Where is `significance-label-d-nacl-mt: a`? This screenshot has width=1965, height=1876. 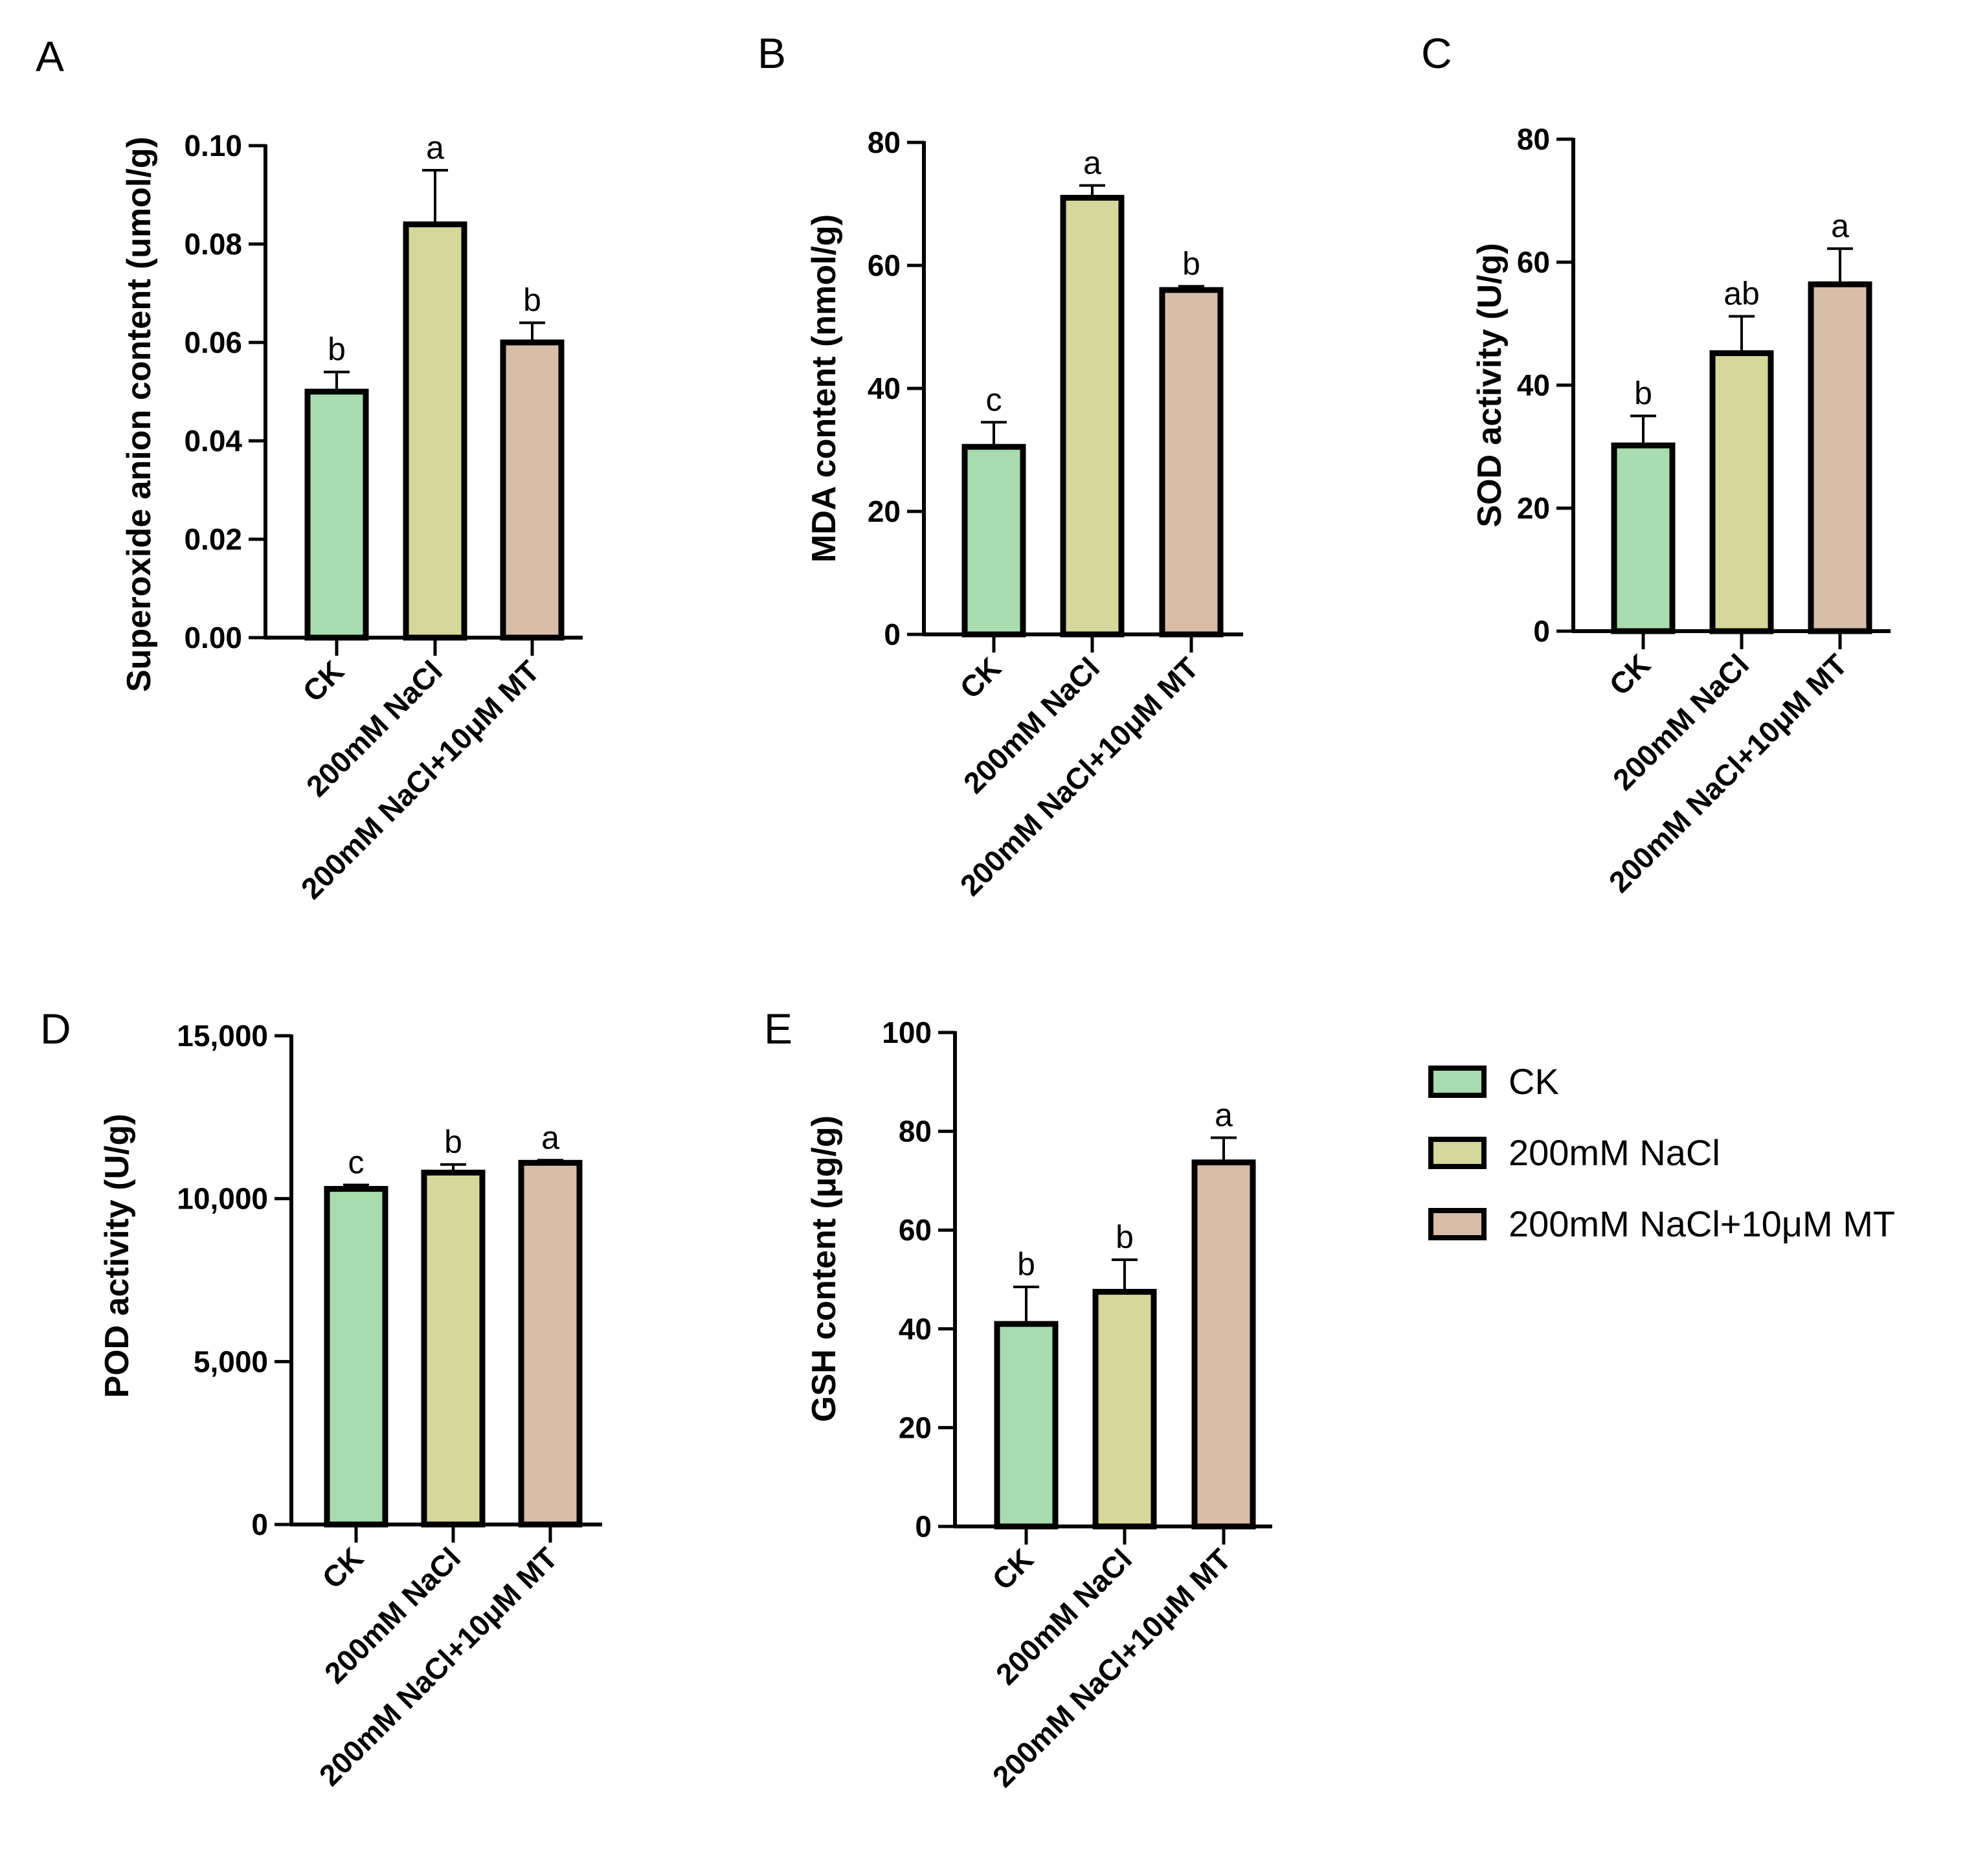 significance-label-d-nacl-mt: a is located at coordinates (550, 1137).